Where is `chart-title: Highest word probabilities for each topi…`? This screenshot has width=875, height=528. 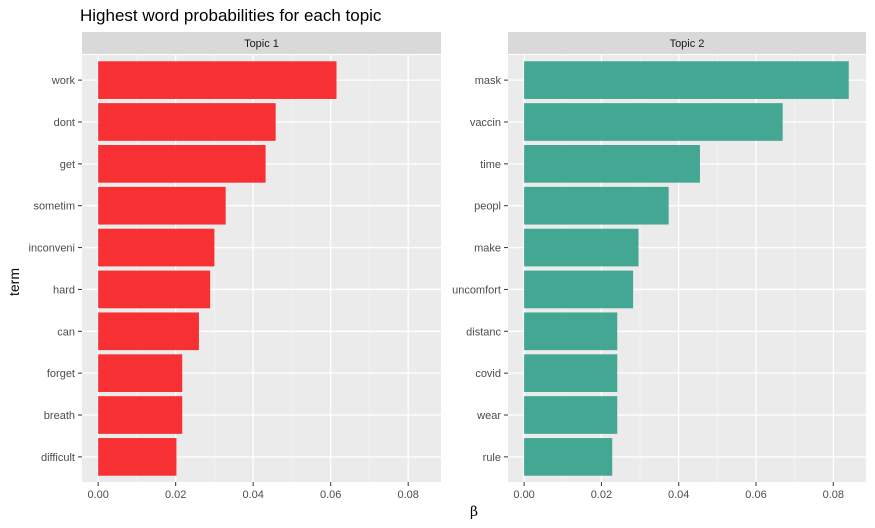 chart-title: Highest word probabilities for each topi… is located at coordinates (231, 15).